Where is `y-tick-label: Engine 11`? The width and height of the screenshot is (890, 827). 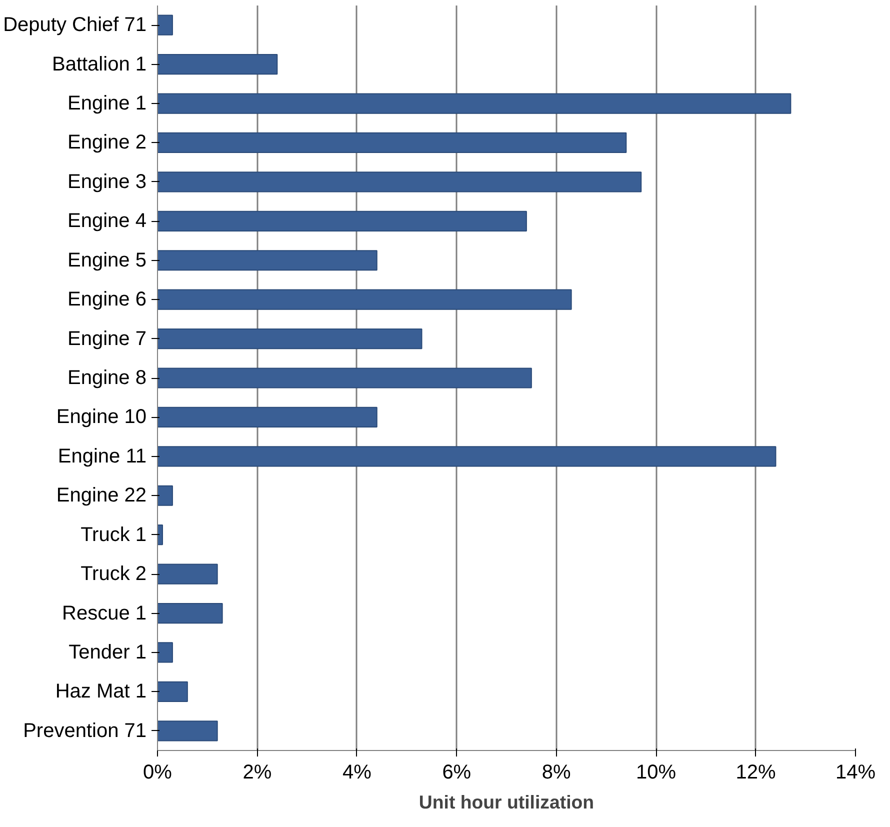
y-tick-label: Engine 11 is located at coordinates (102, 456).